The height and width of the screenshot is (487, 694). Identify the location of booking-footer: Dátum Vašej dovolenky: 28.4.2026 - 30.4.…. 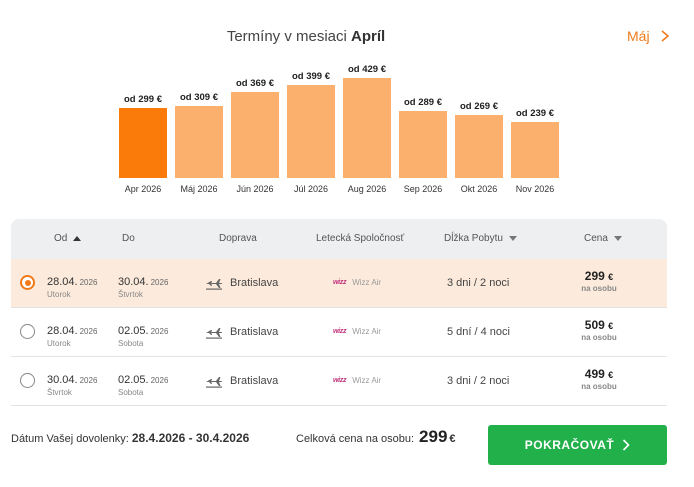
(341, 446).